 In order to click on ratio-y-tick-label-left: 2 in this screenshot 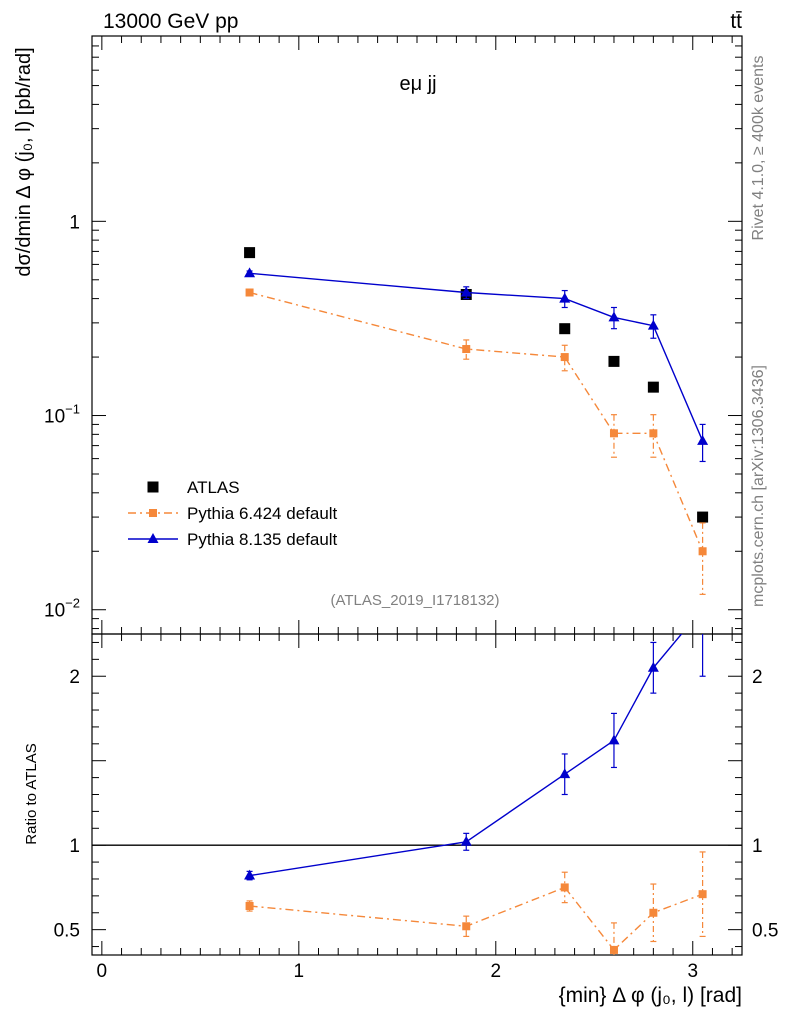, I will do `click(74, 677)`.